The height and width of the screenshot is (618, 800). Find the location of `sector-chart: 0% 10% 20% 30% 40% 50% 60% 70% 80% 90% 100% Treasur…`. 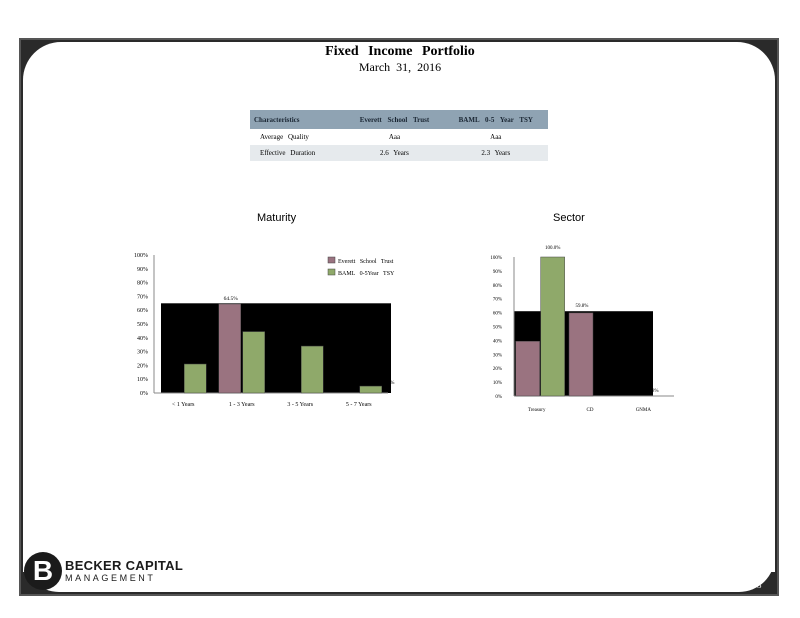

sector-chart: 0% 10% 20% 30% 40% 50% 60% 70% 80% 90% 100% Treasur… is located at coordinates (582, 329).